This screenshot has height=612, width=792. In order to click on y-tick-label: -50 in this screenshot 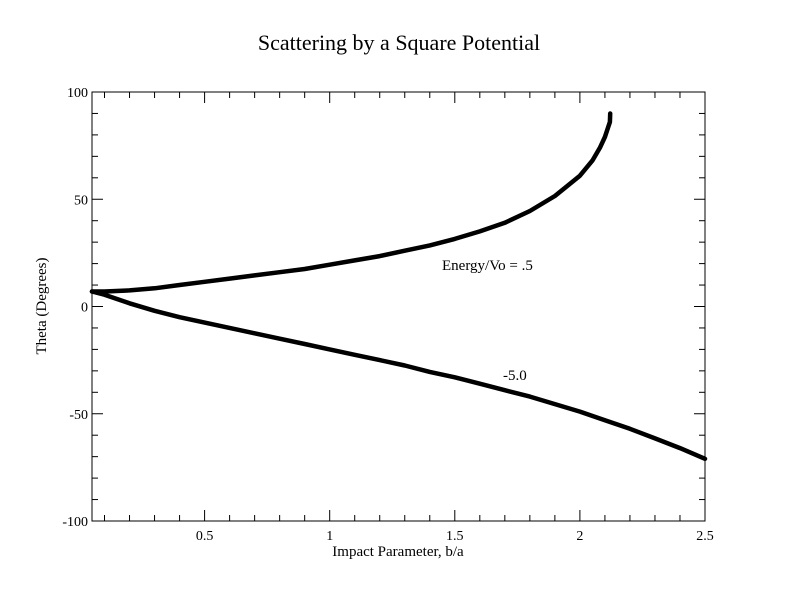, I will do `click(78, 415)`.